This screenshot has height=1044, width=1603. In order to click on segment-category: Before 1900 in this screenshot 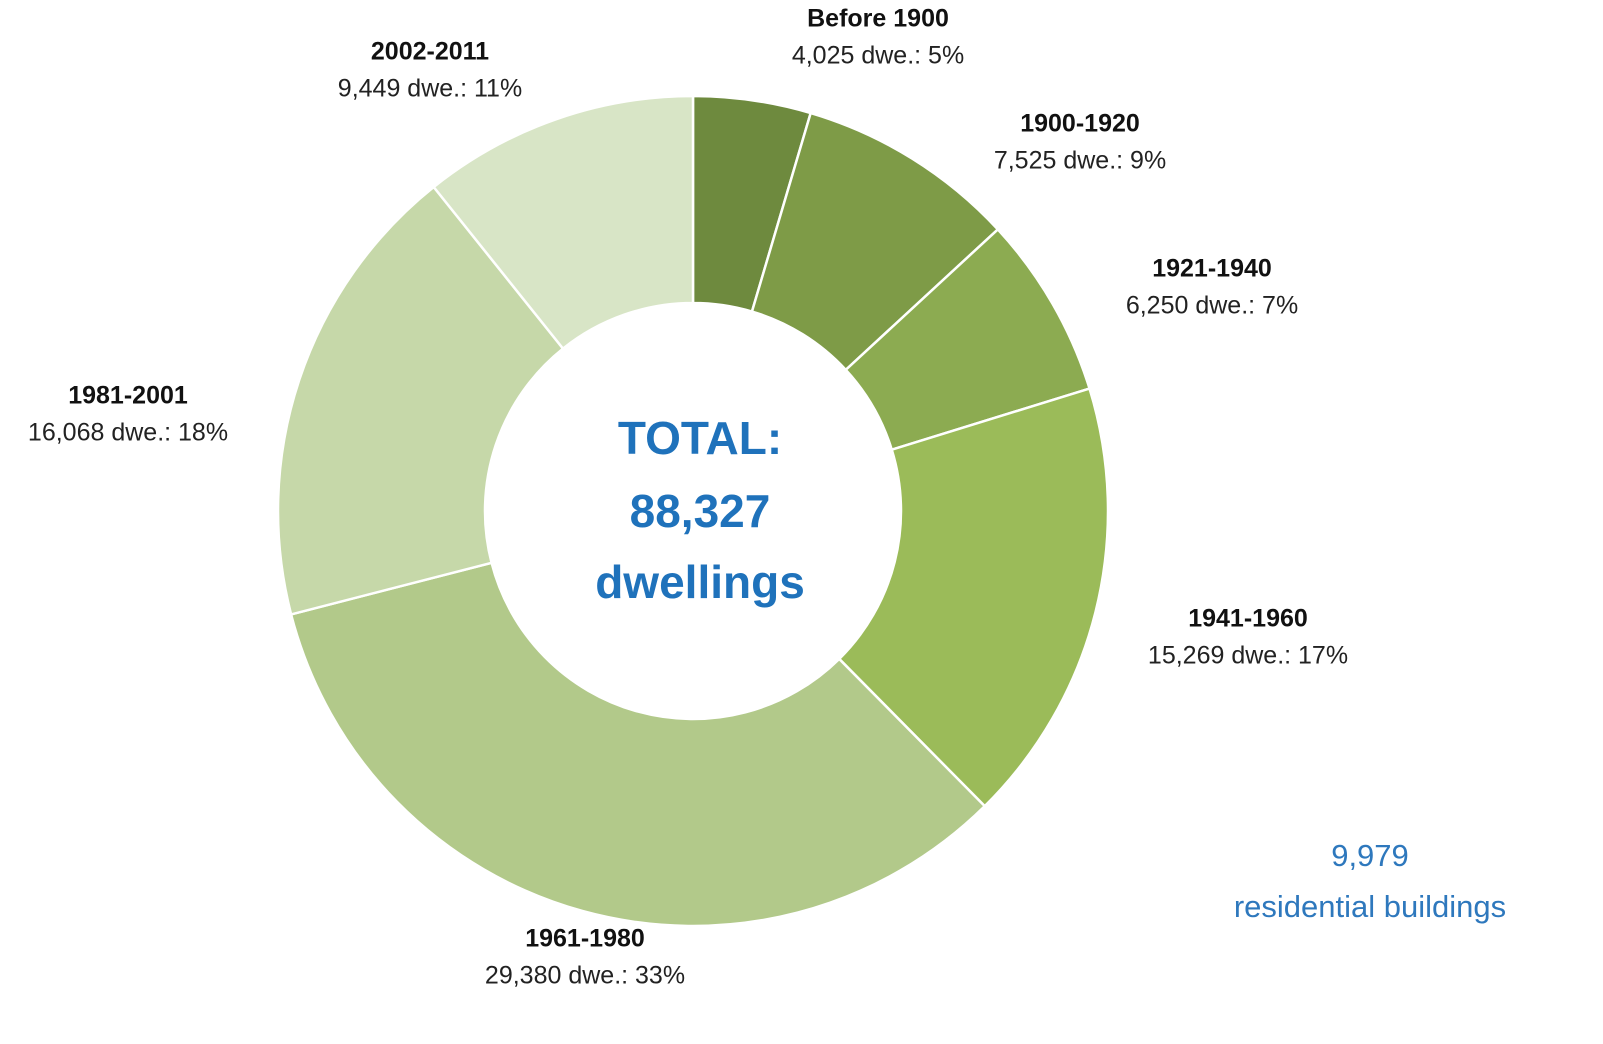, I will do `click(878, 19)`.